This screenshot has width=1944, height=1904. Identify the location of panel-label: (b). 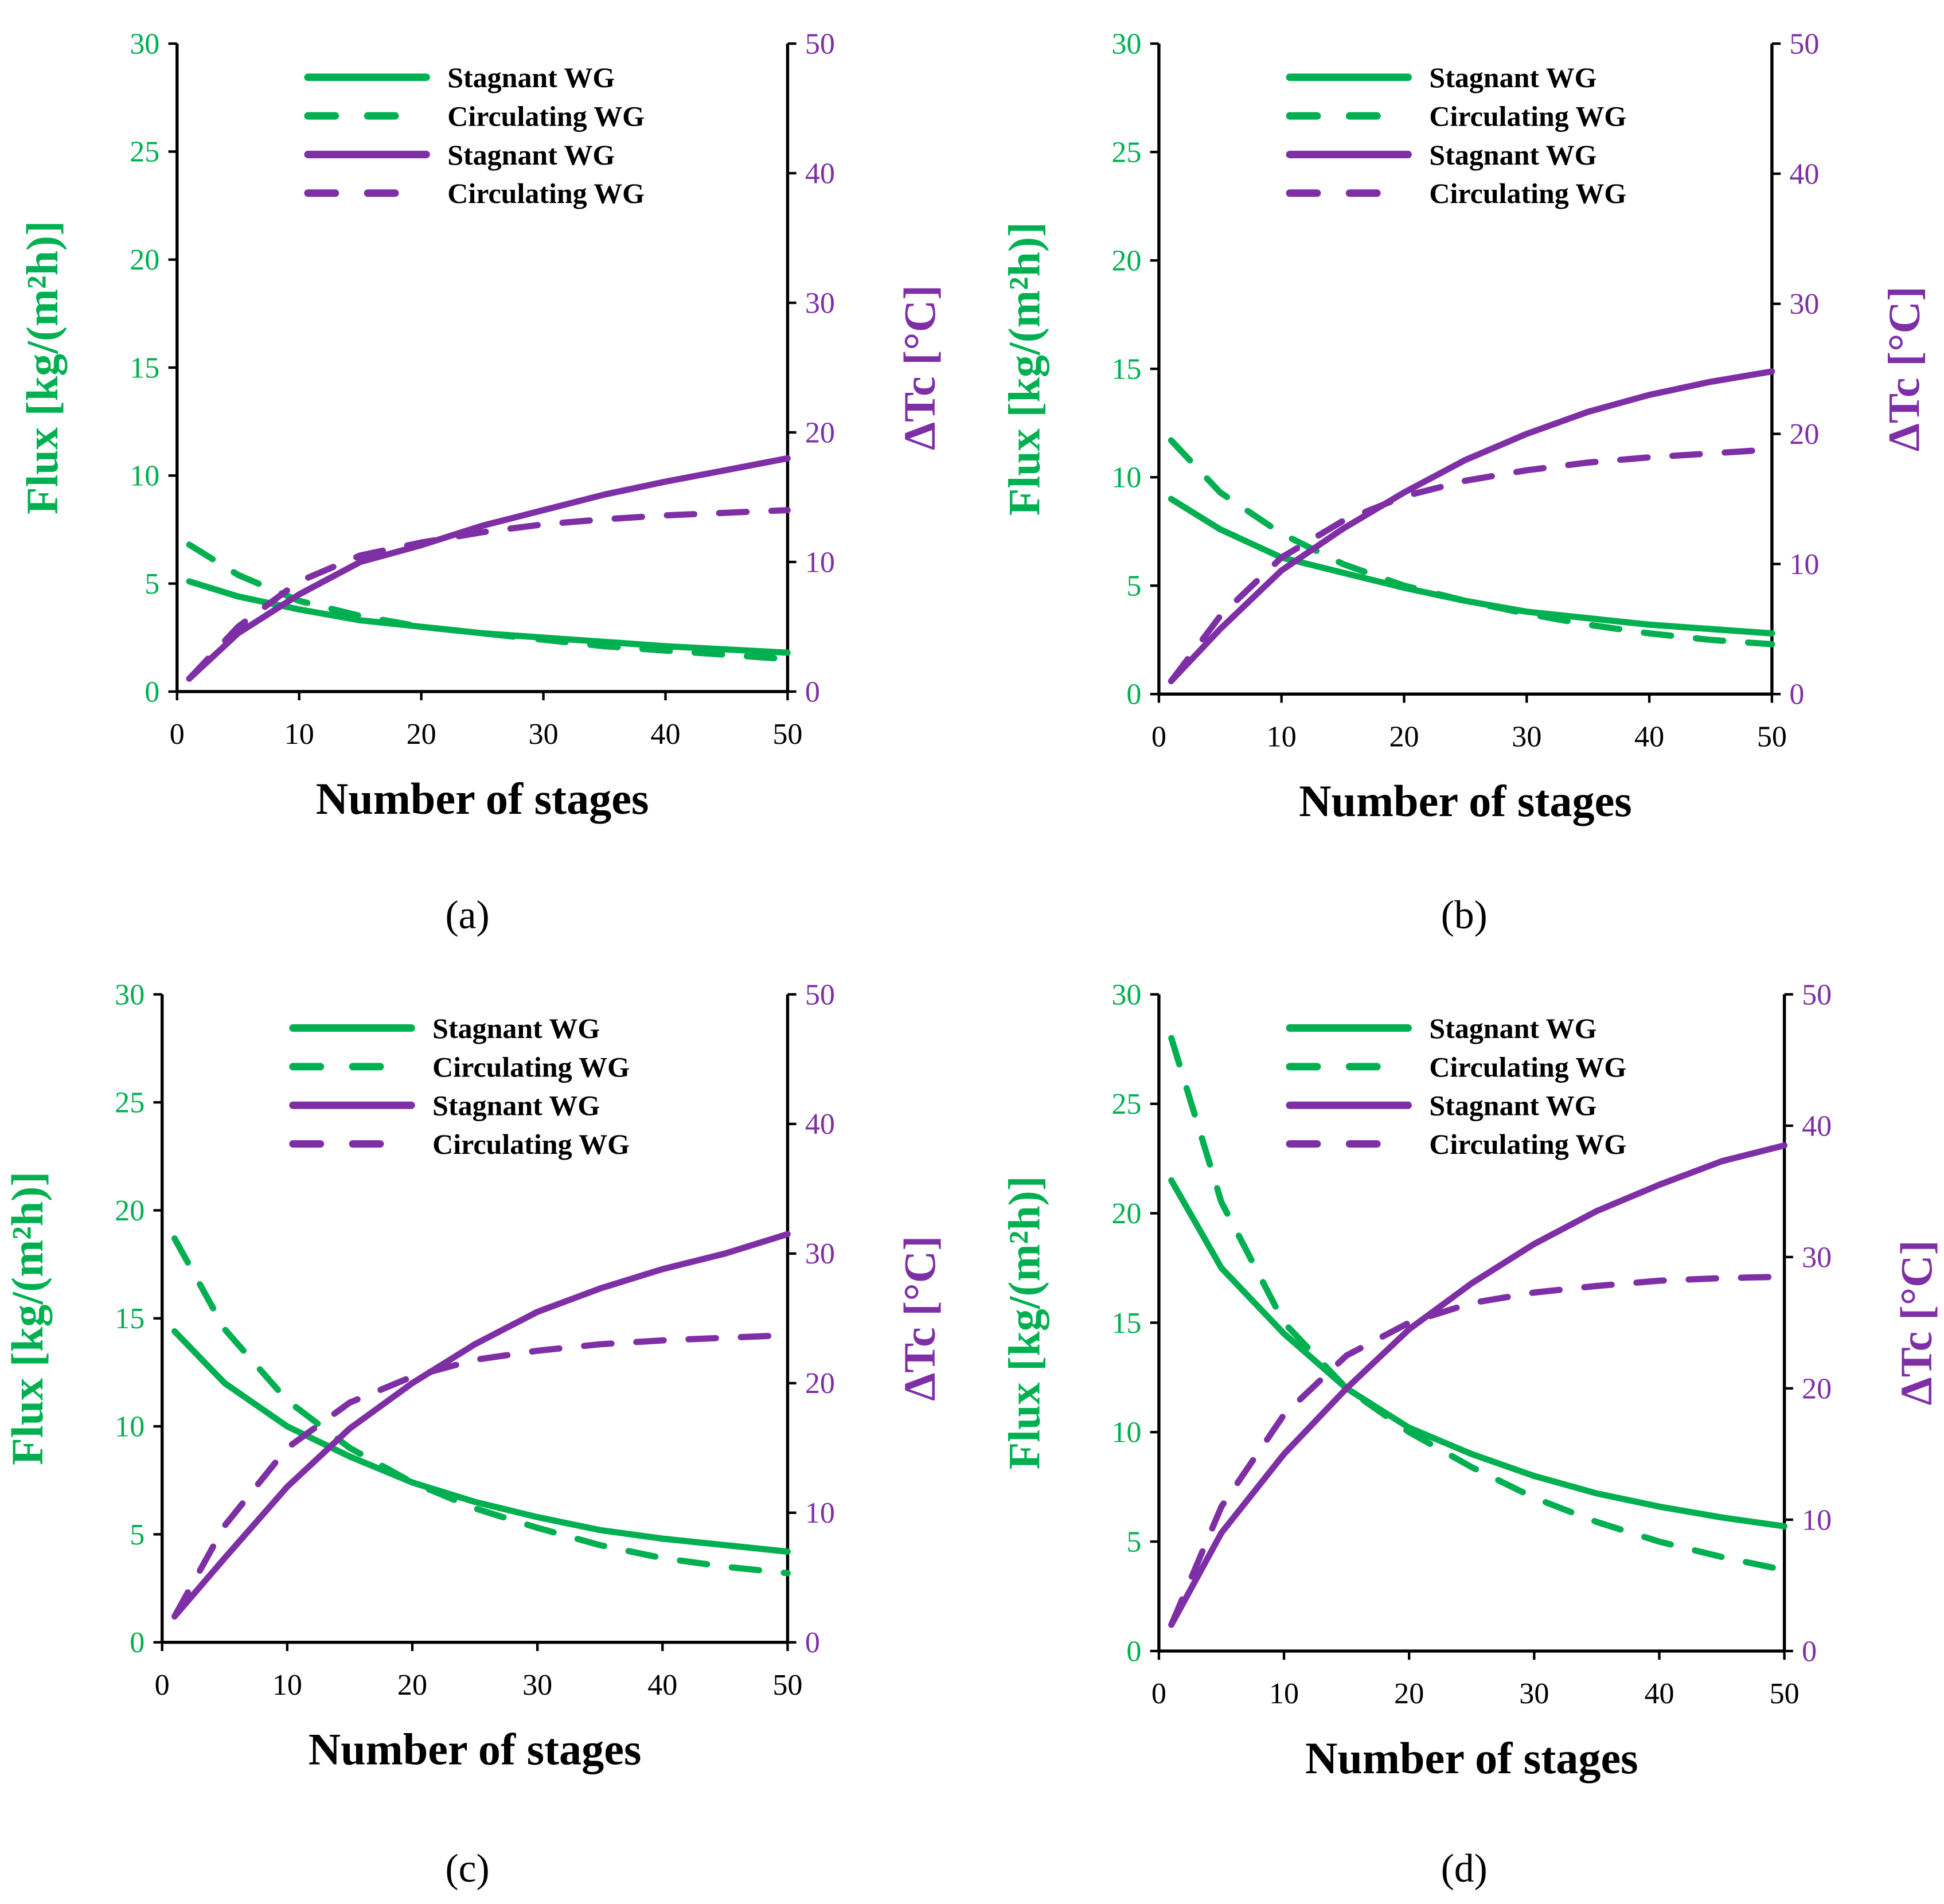
(1464, 916).